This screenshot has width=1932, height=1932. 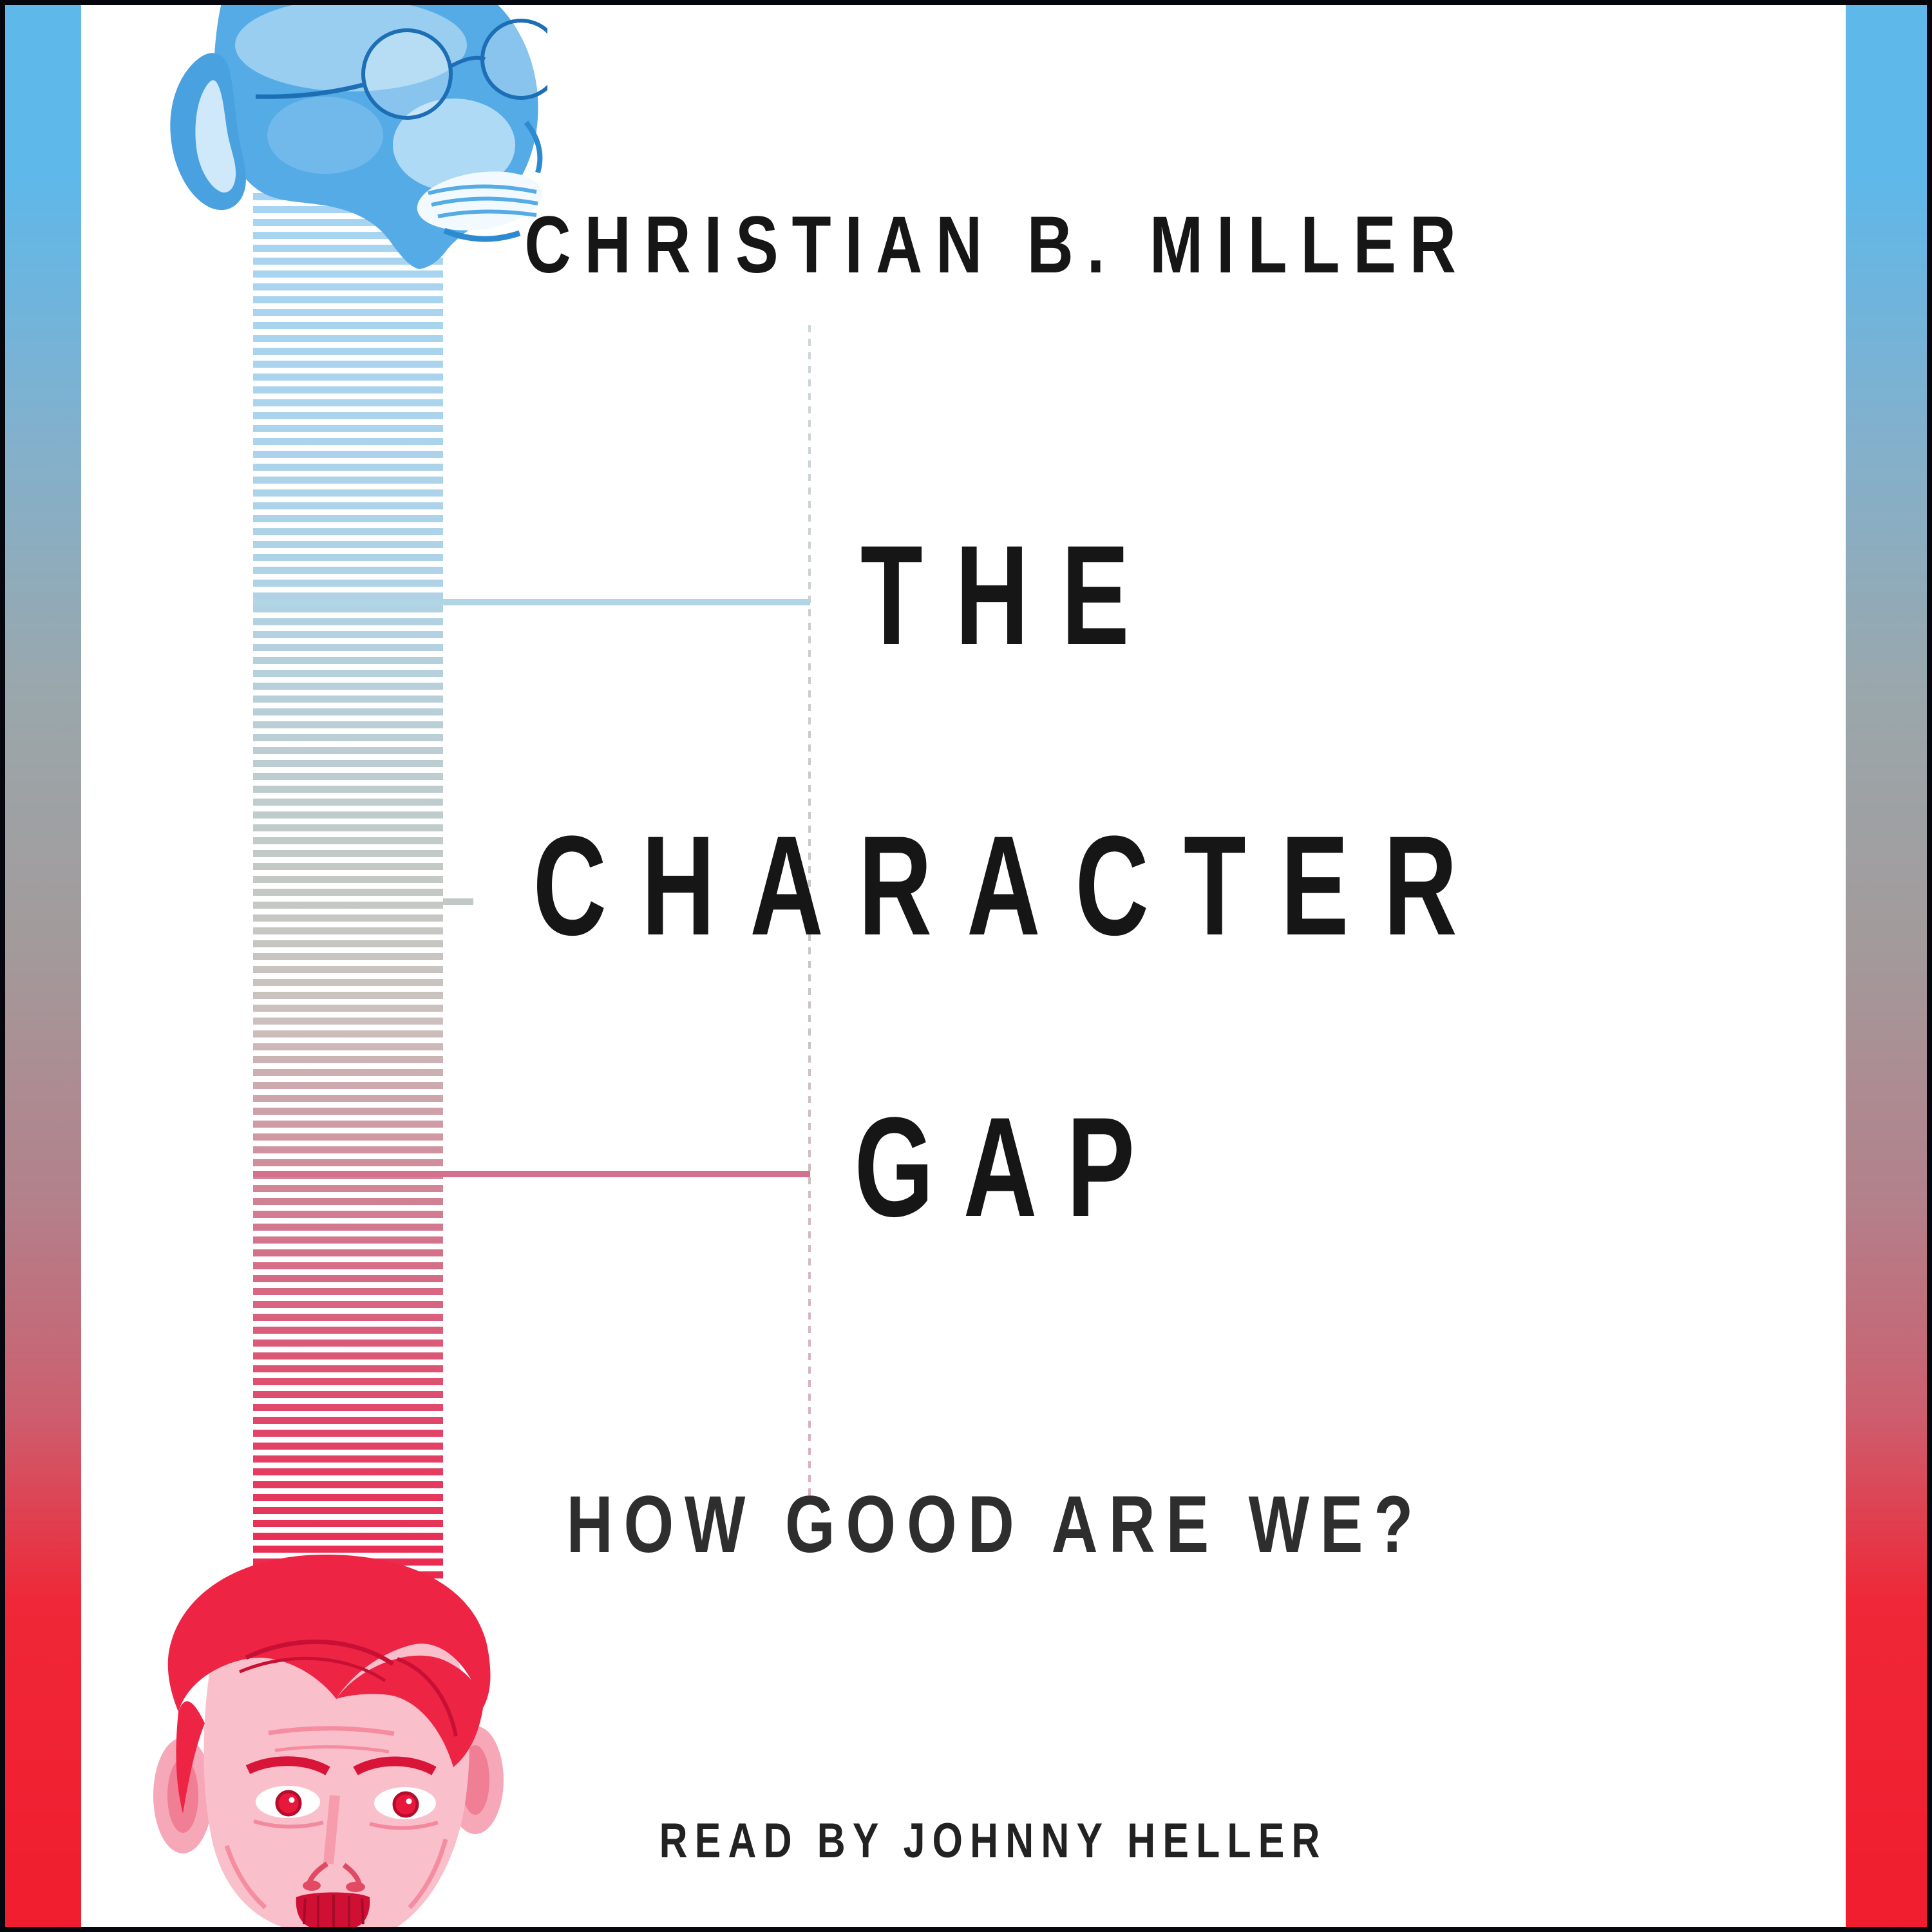 What do you see at coordinates (996, 1525) in the screenshot?
I see `subtitle: HOW GOOD ARE WE?` at bounding box center [996, 1525].